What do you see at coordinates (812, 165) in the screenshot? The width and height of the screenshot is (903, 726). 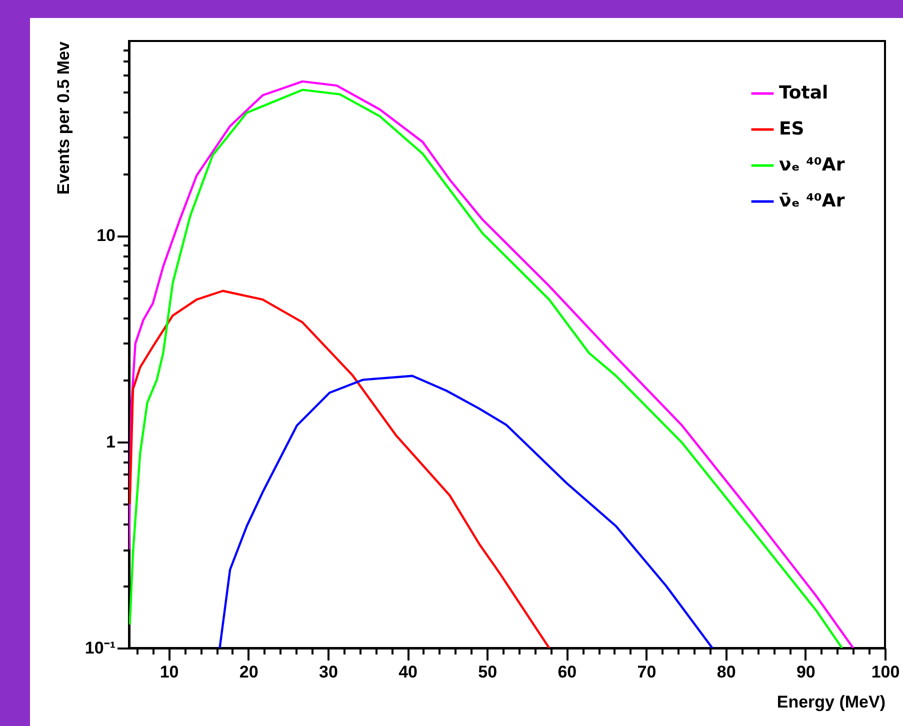 I see `legend-label: νₑ ⁴⁰Ar` at bounding box center [812, 165].